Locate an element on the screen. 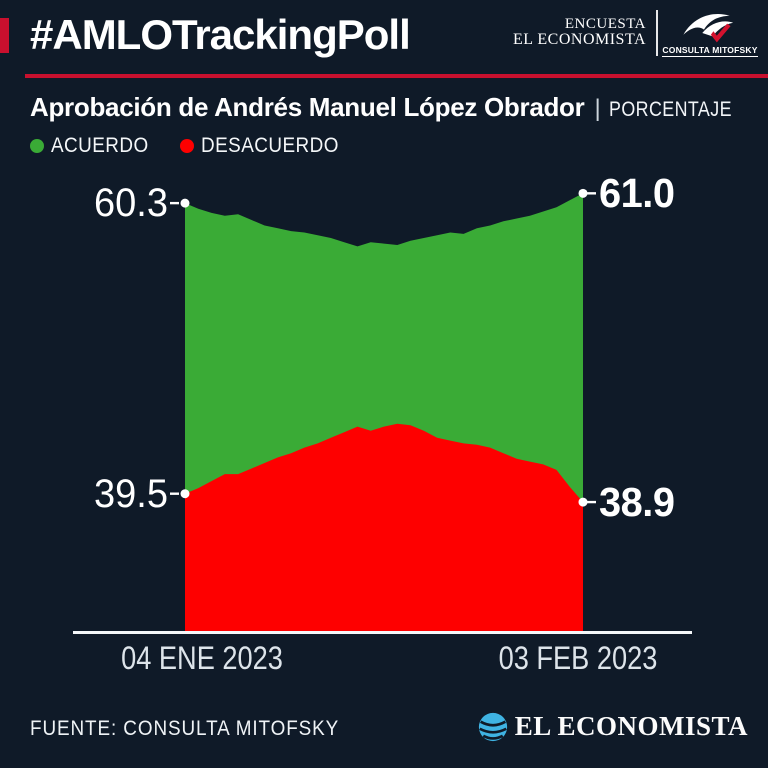 This screenshot has height=768, width=768. desacuerdo-start-value: 39.5 is located at coordinates (131, 493).